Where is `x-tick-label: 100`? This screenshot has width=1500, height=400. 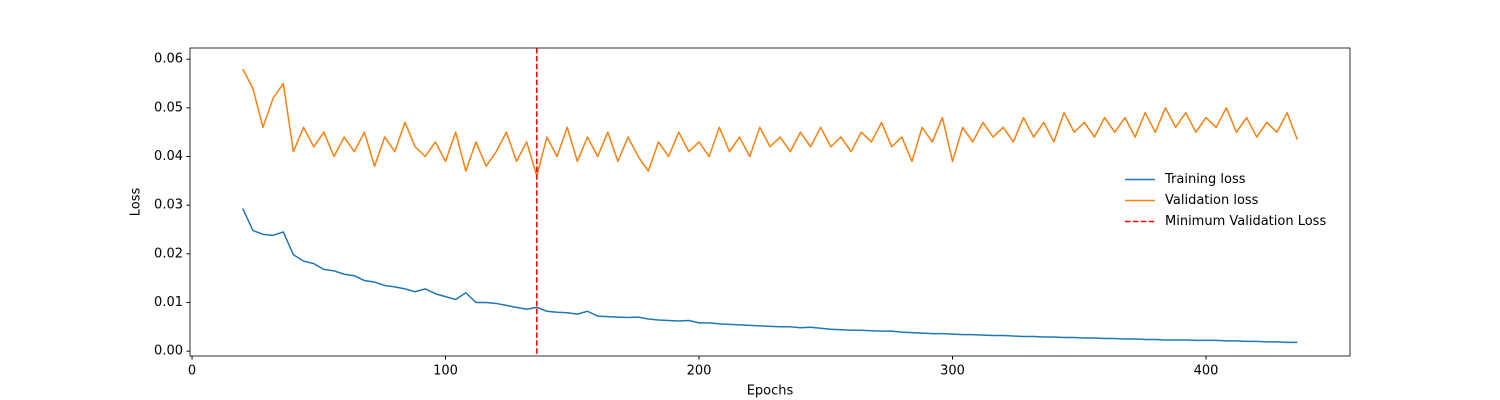
x-tick-label: 100 is located at coordinates (445, 371).